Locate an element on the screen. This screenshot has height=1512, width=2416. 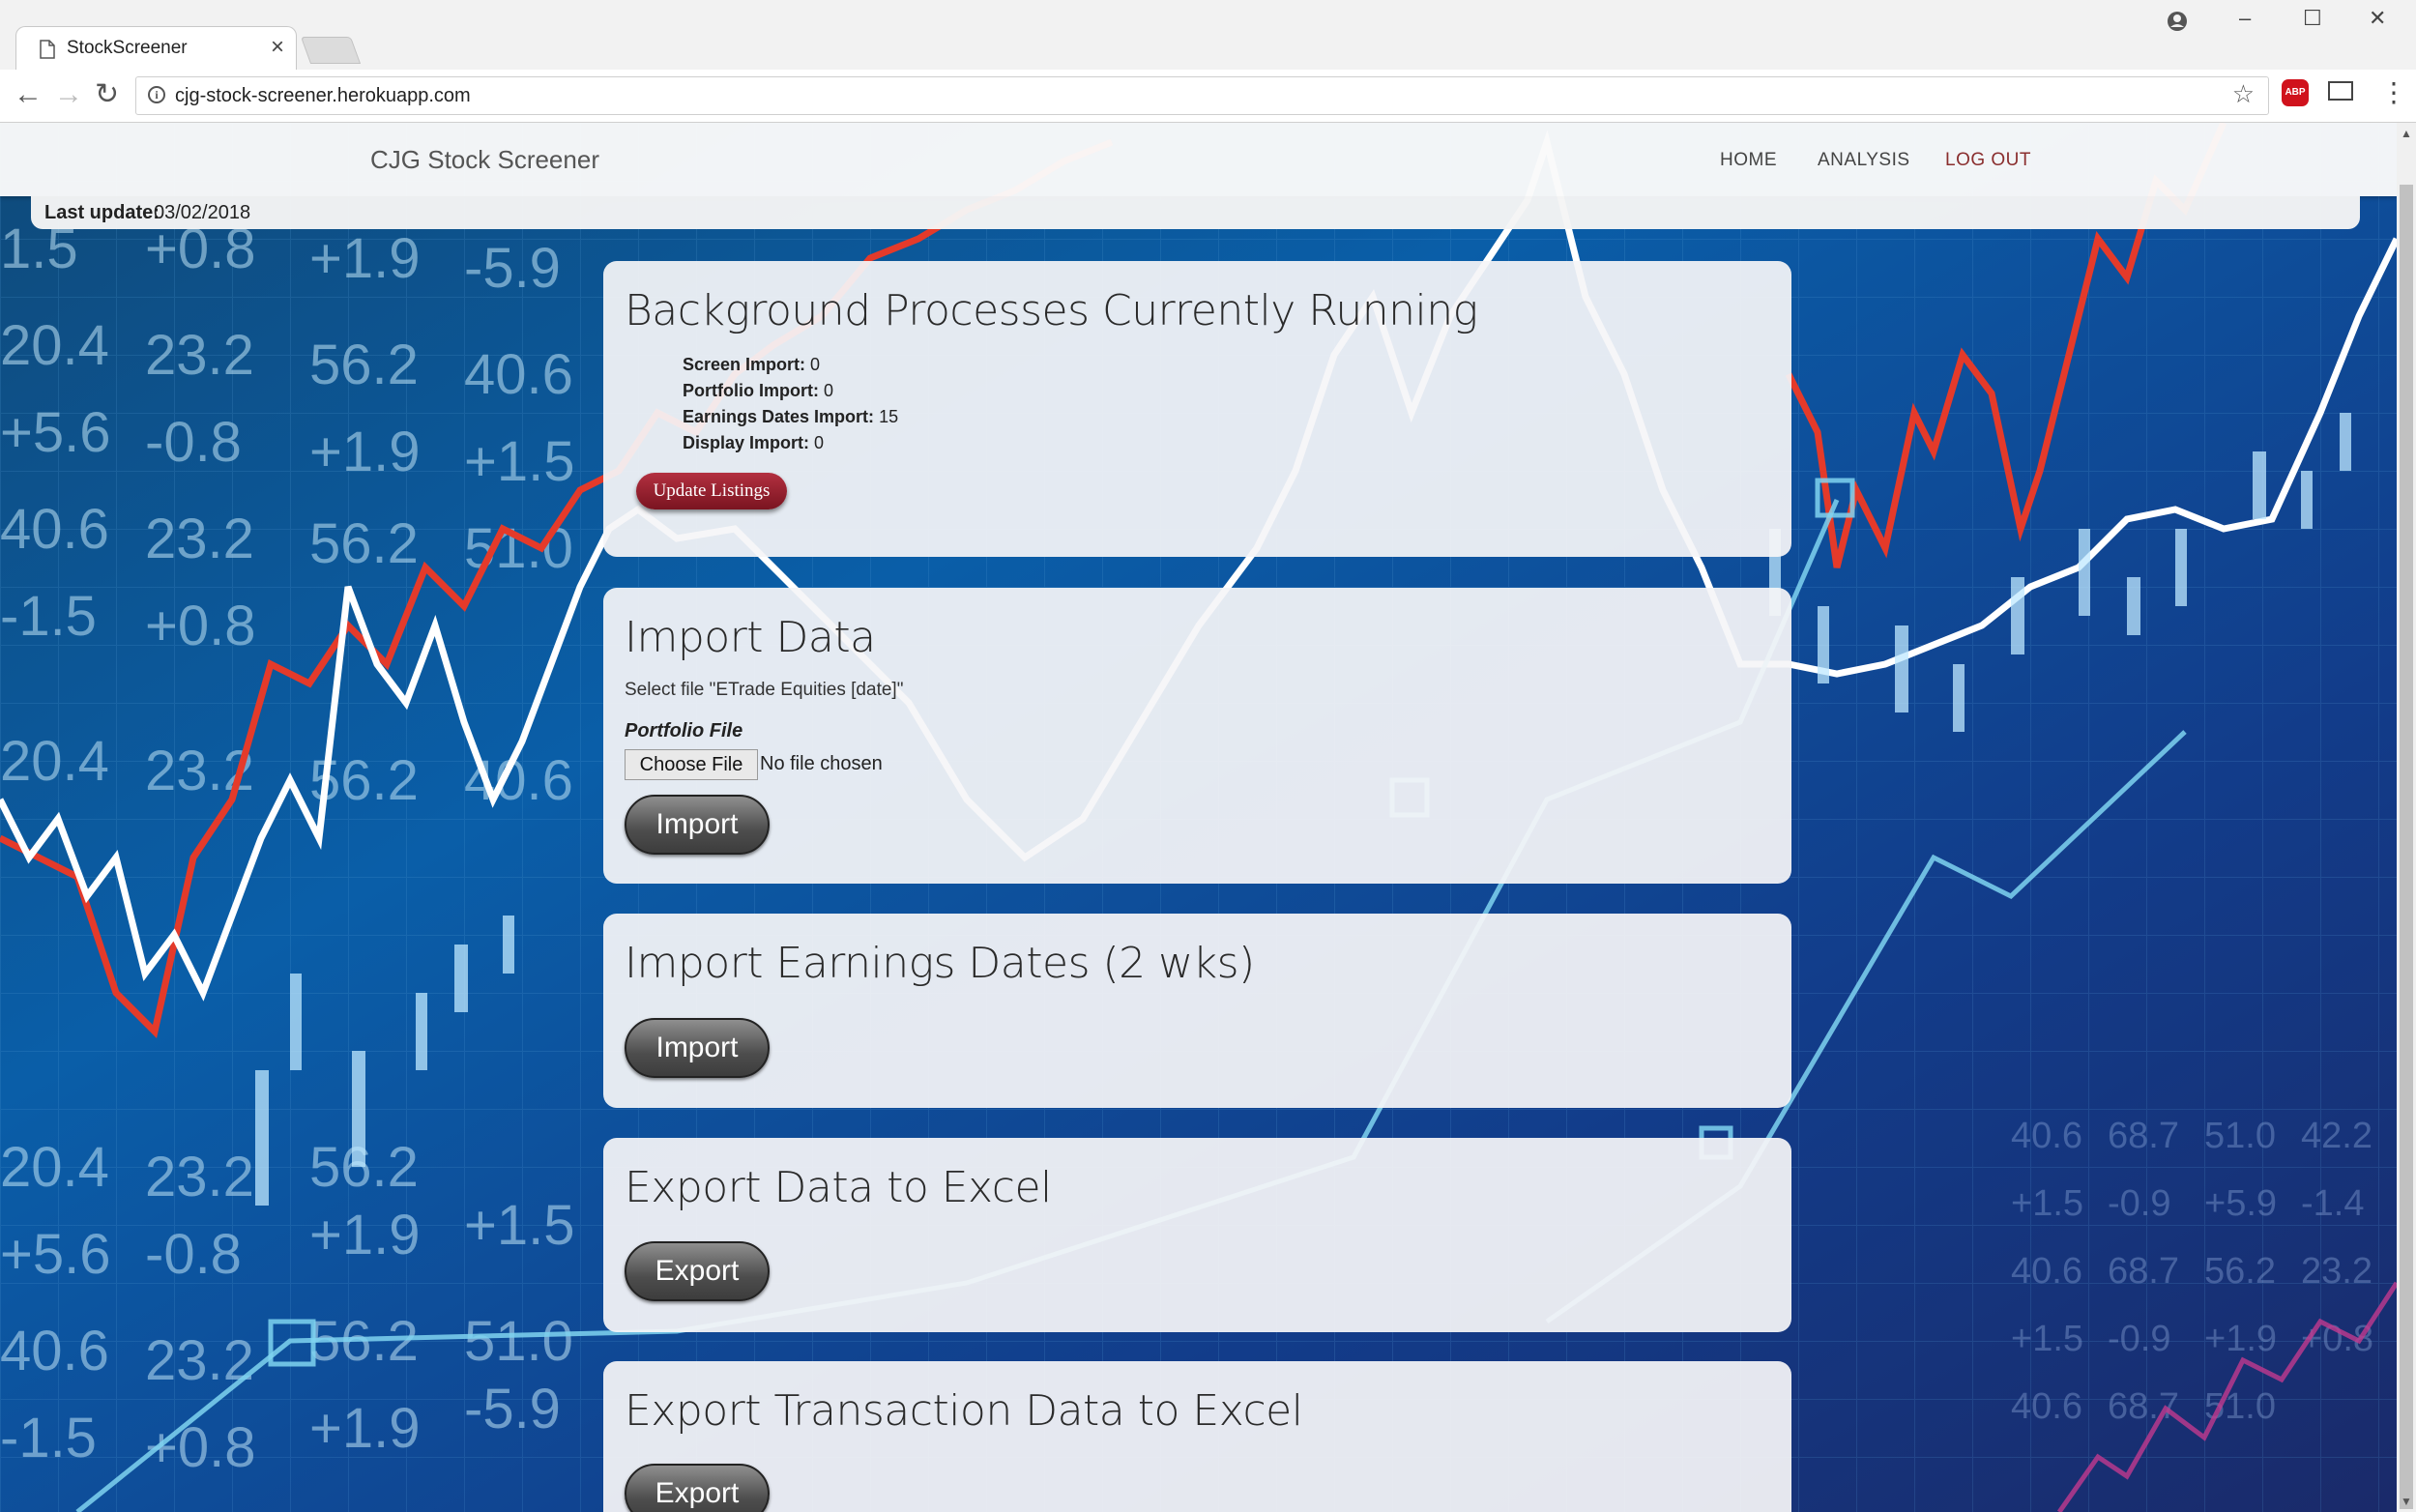
reload-icon: ↻ is located at coordinates (107, 94).